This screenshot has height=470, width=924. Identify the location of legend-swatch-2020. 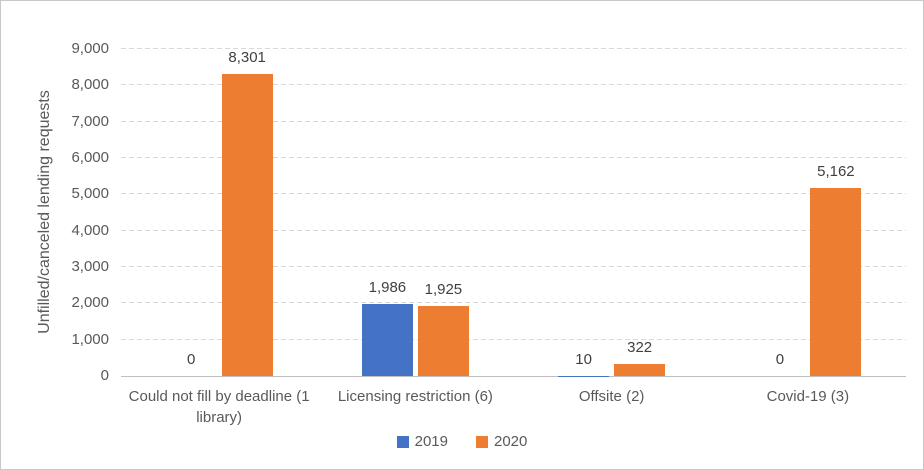
(482, 441).